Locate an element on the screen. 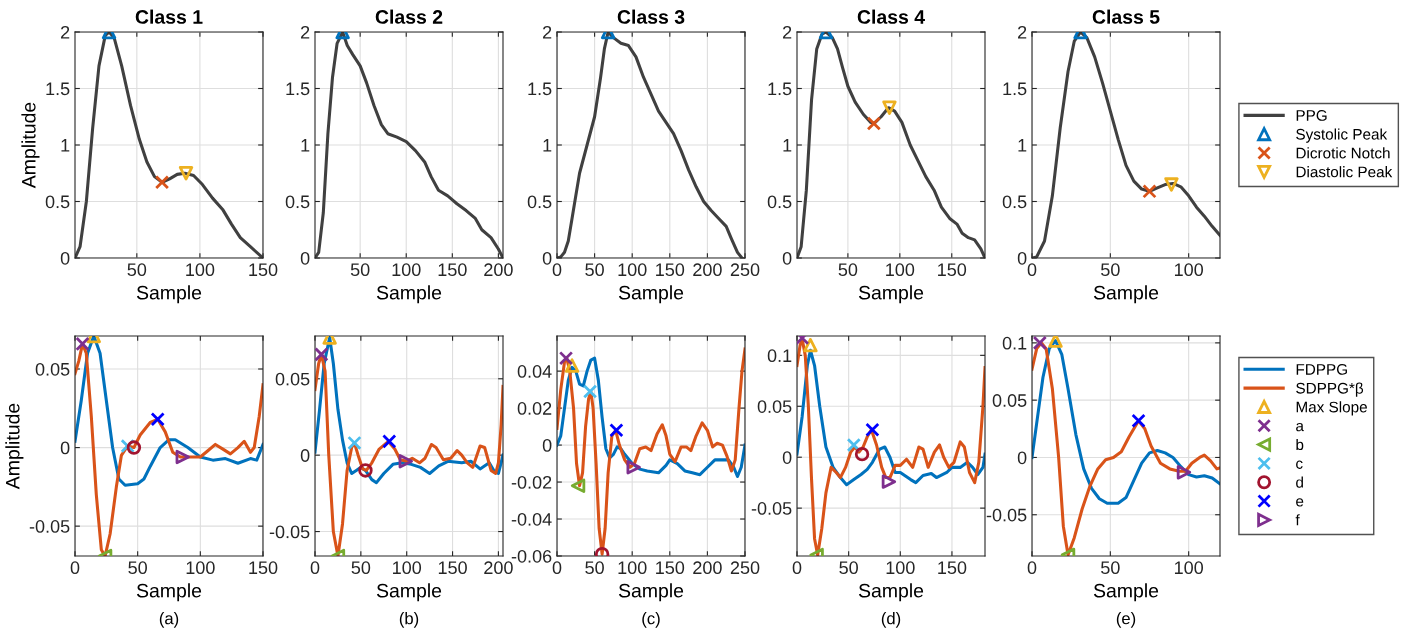  text: (a) is located at coordinates (169, 620).